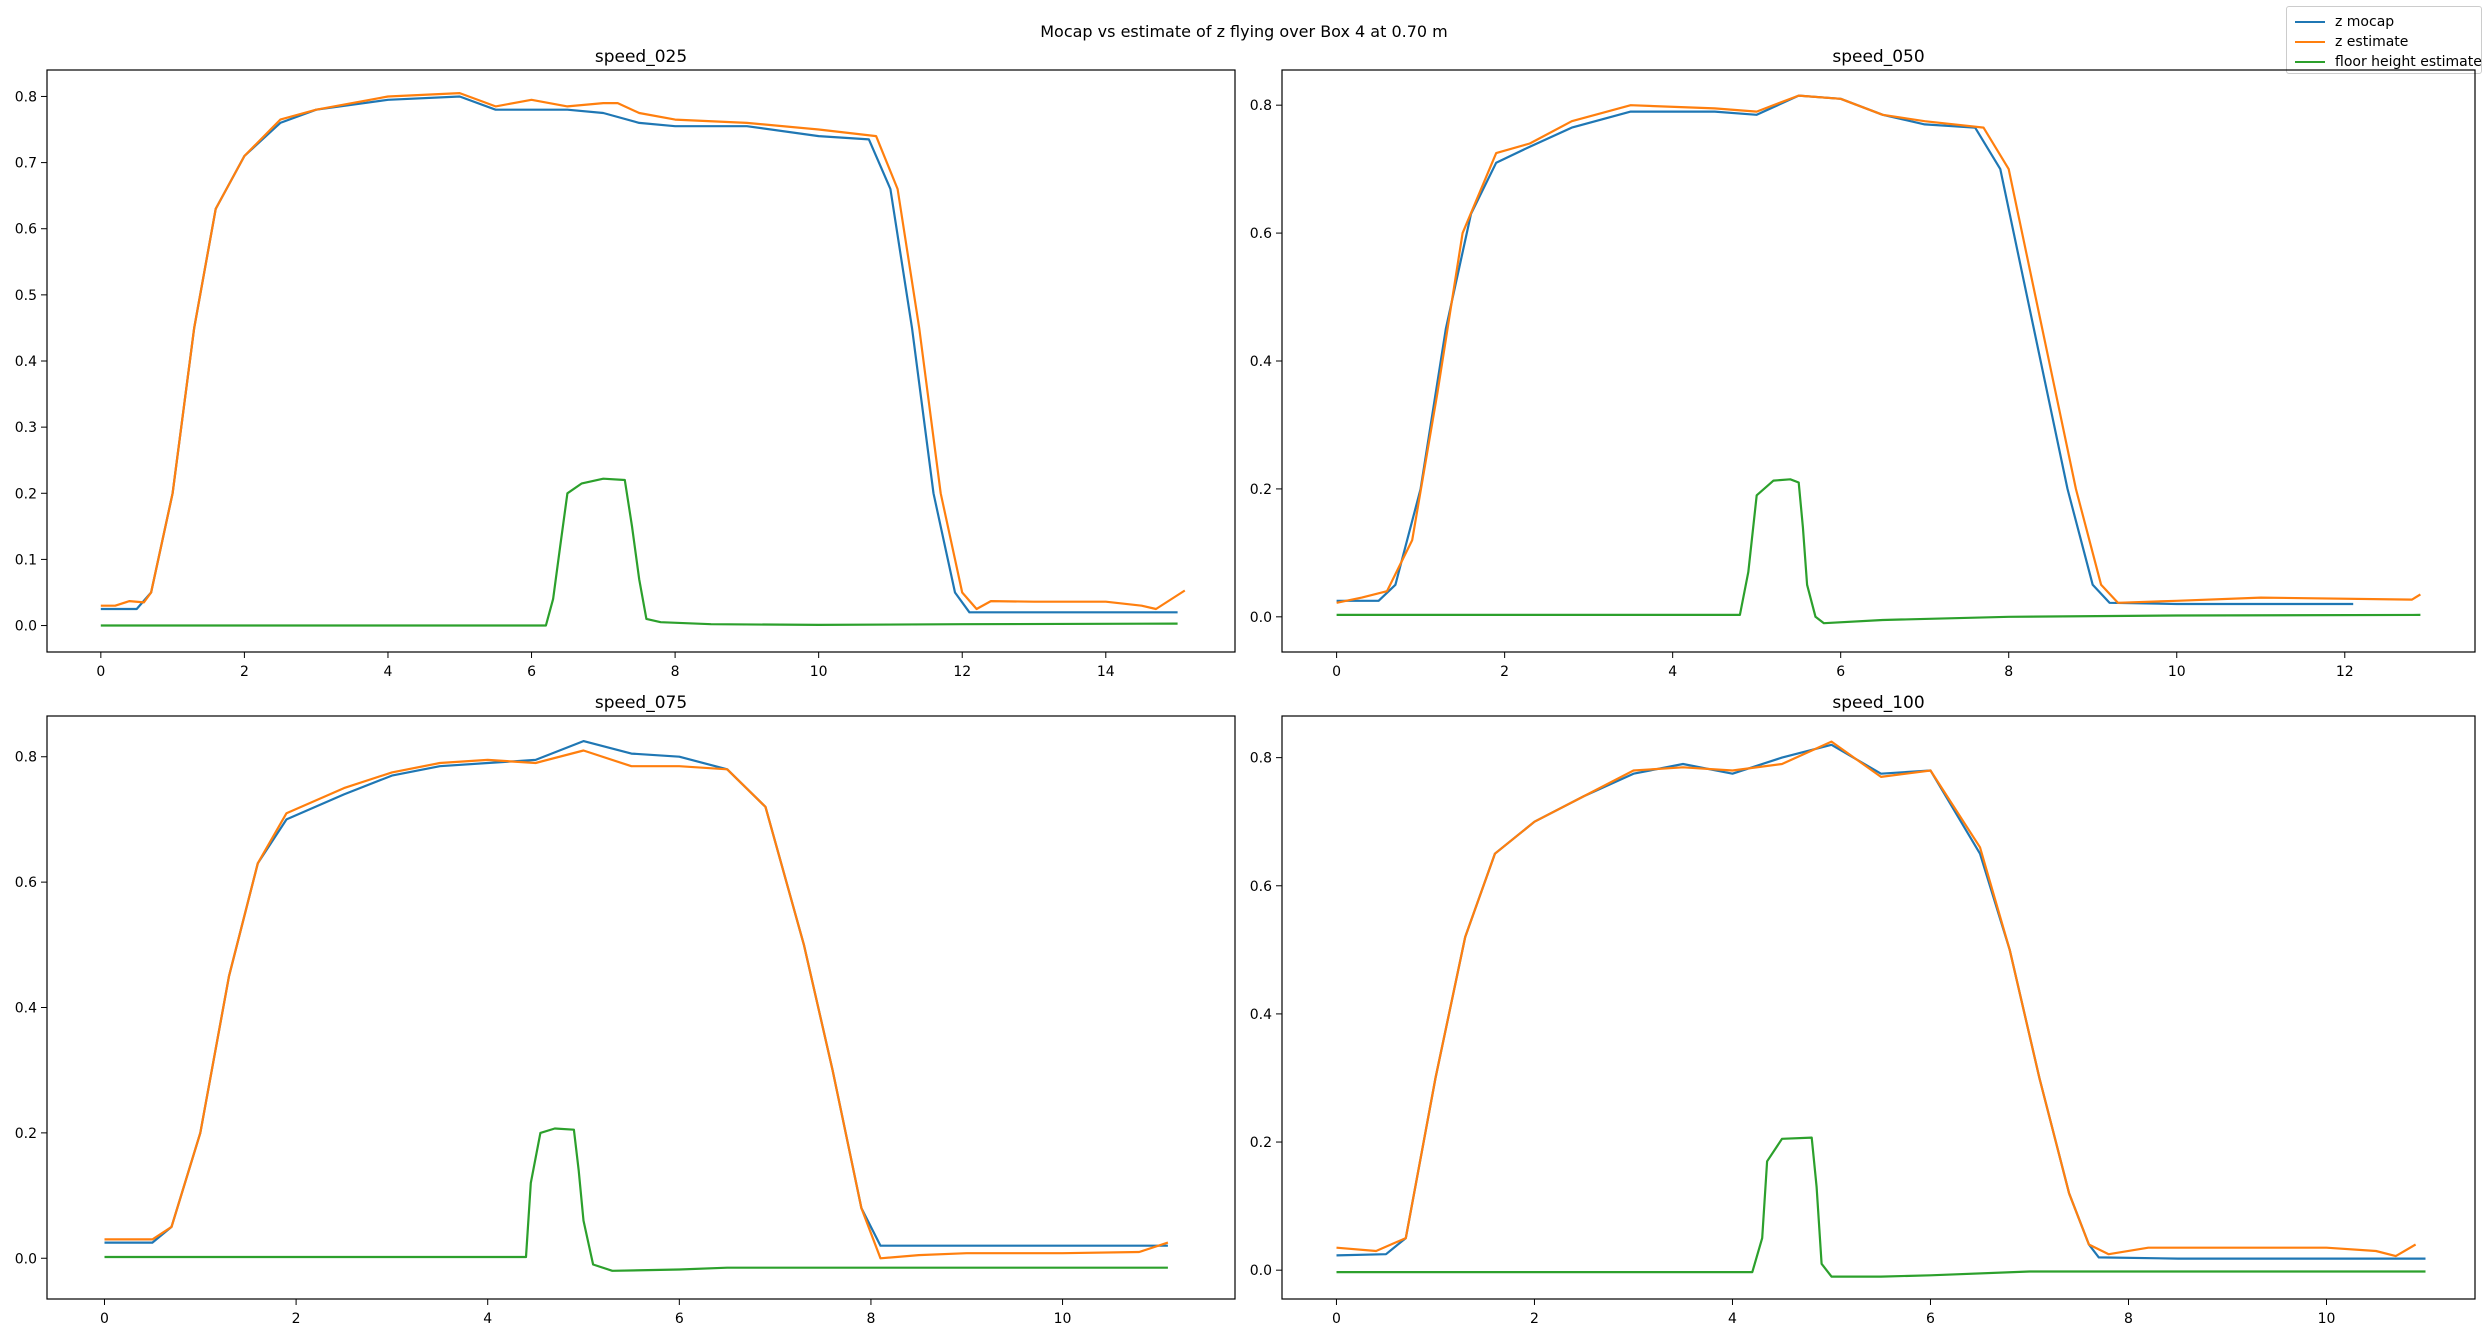 The height and width of the screenshot is (1337, 2488). I want to click on legend-label: z mocap, so click(2365, 22).